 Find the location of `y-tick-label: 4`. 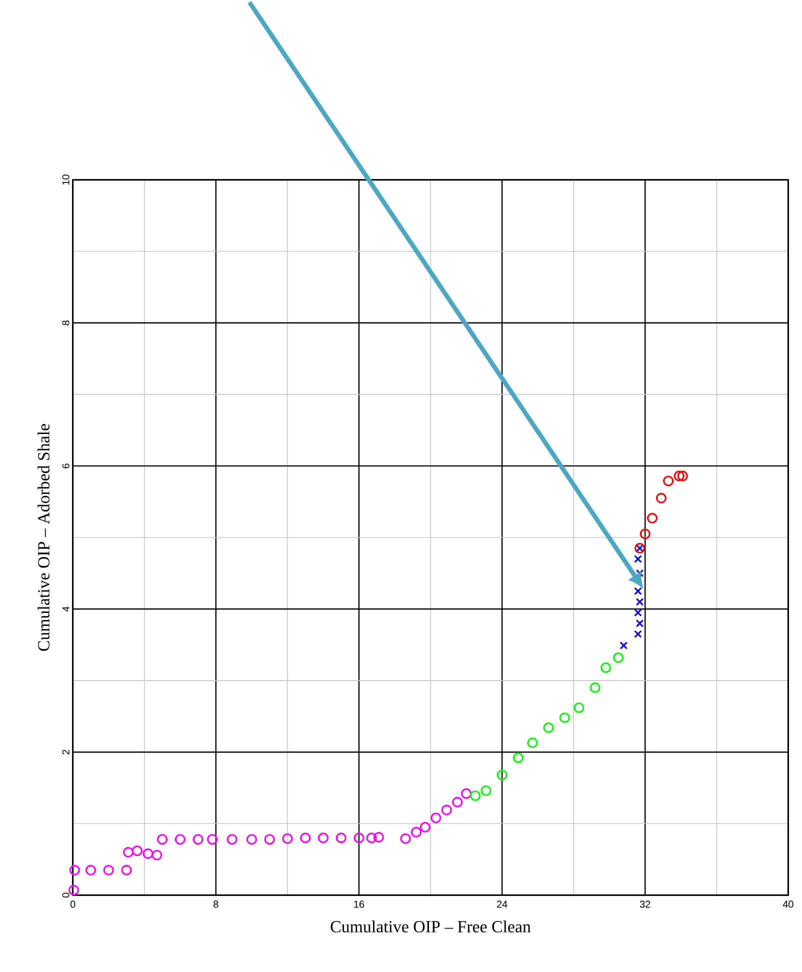

y-tick-label: 4 is located at coordinates (66, 609).